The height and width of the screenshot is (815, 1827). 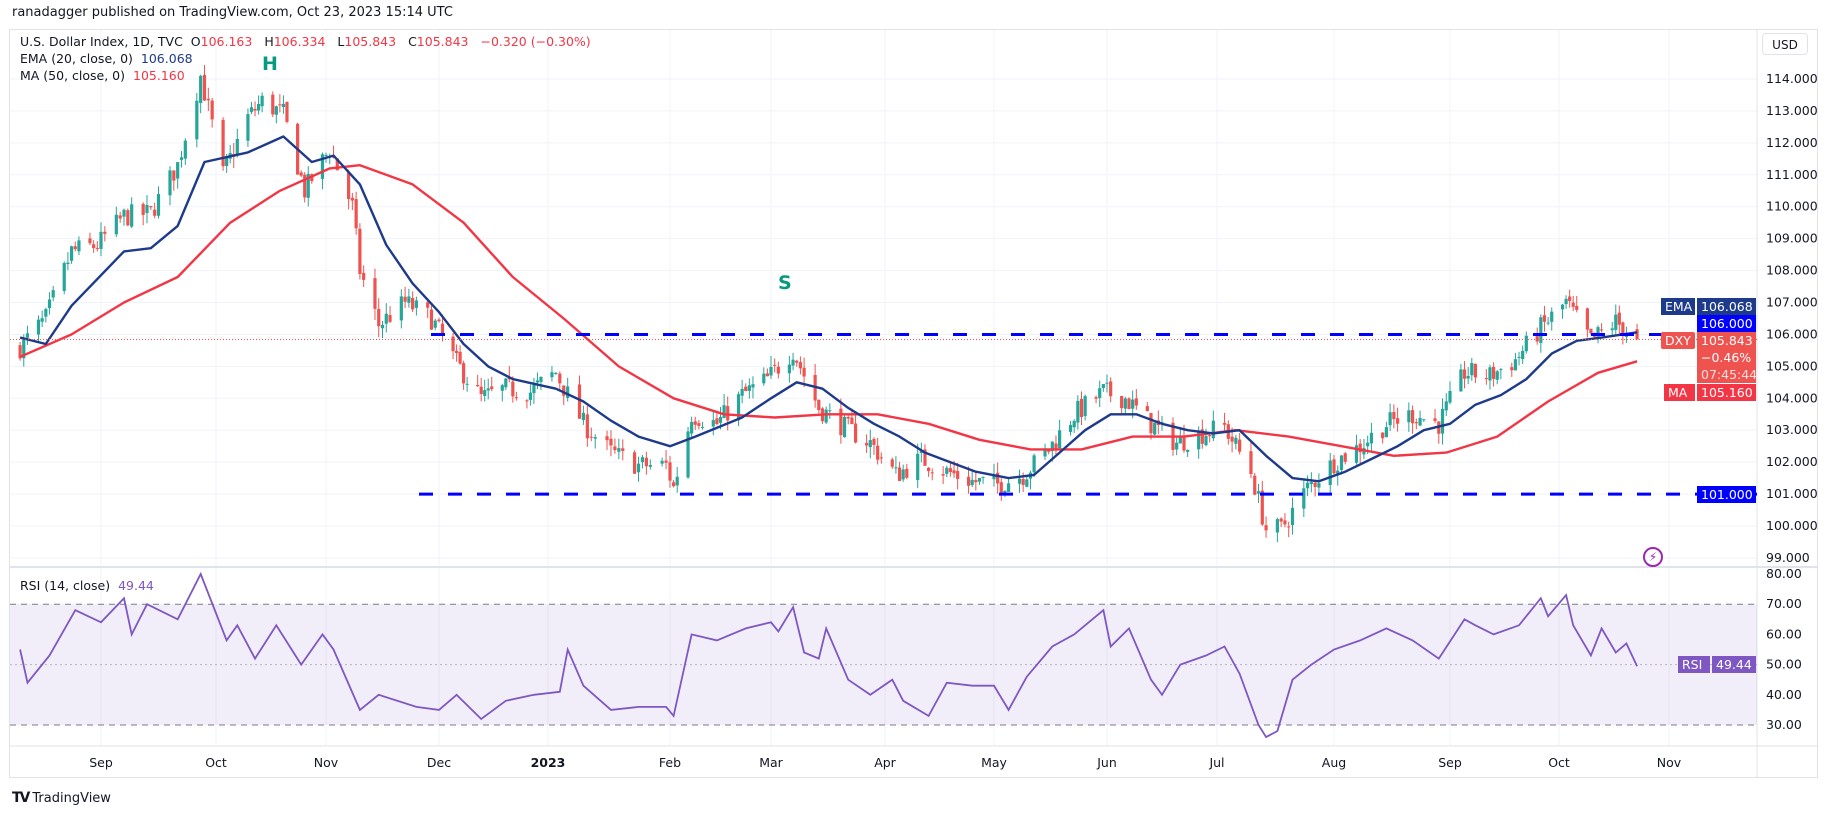 I want to click on tradingview-logo: TV TradingView, so click(x=61, y=798).